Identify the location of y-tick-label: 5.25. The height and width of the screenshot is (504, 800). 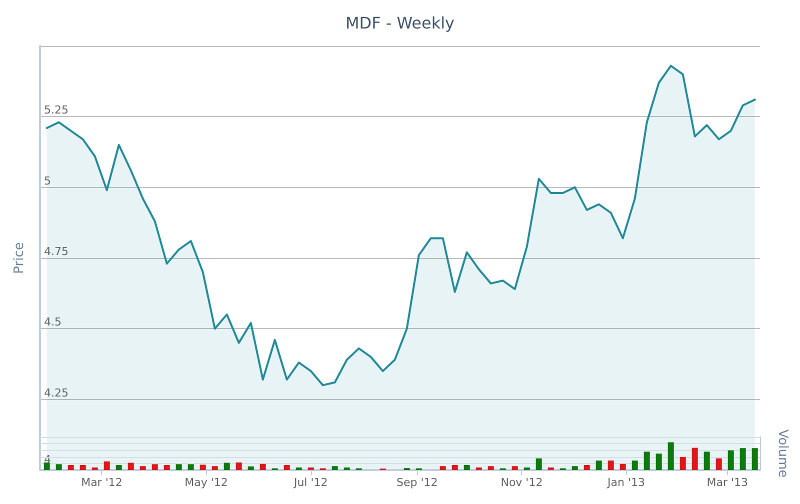
(56, 110).